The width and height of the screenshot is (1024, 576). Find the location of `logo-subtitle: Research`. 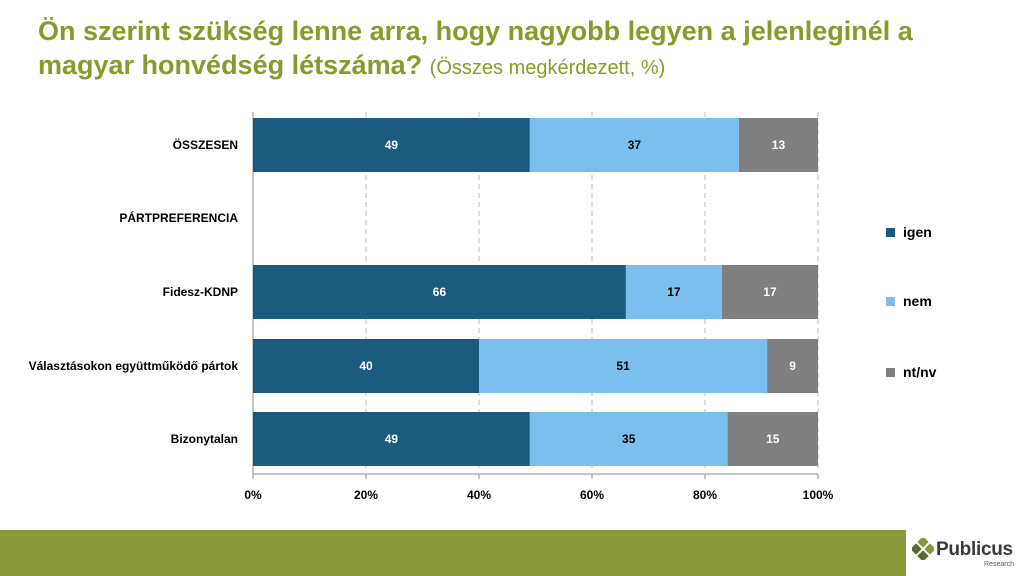

logo-subtitle: Research is located at coordinates (999, 564).